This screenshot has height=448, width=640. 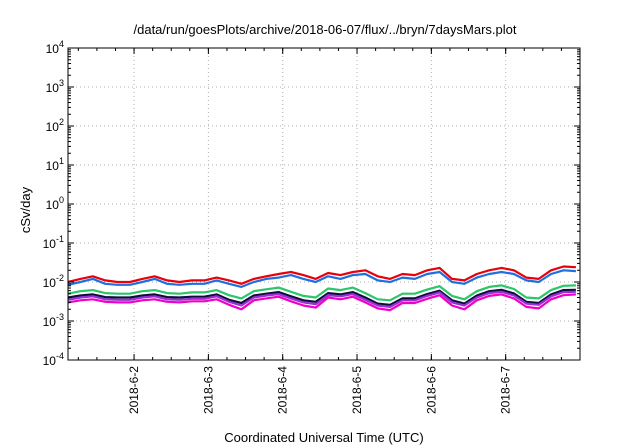 I want to click on y-tick-label: 10², so click(x=55, y=125).